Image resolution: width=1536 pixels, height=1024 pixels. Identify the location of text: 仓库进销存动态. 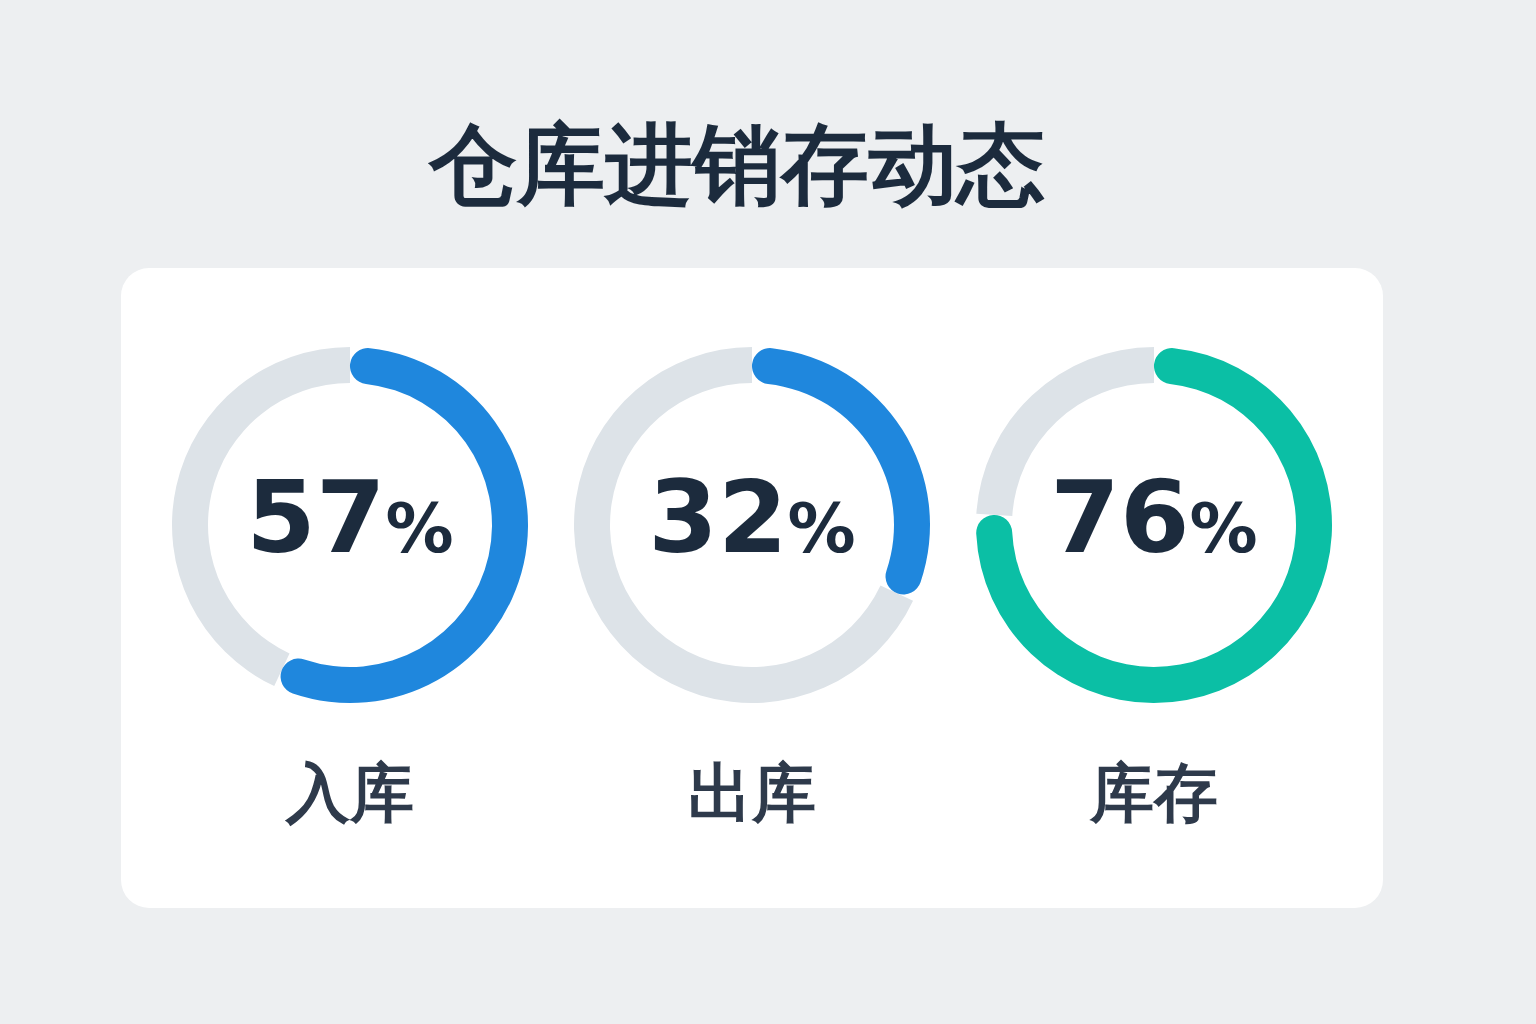
(736, 164).